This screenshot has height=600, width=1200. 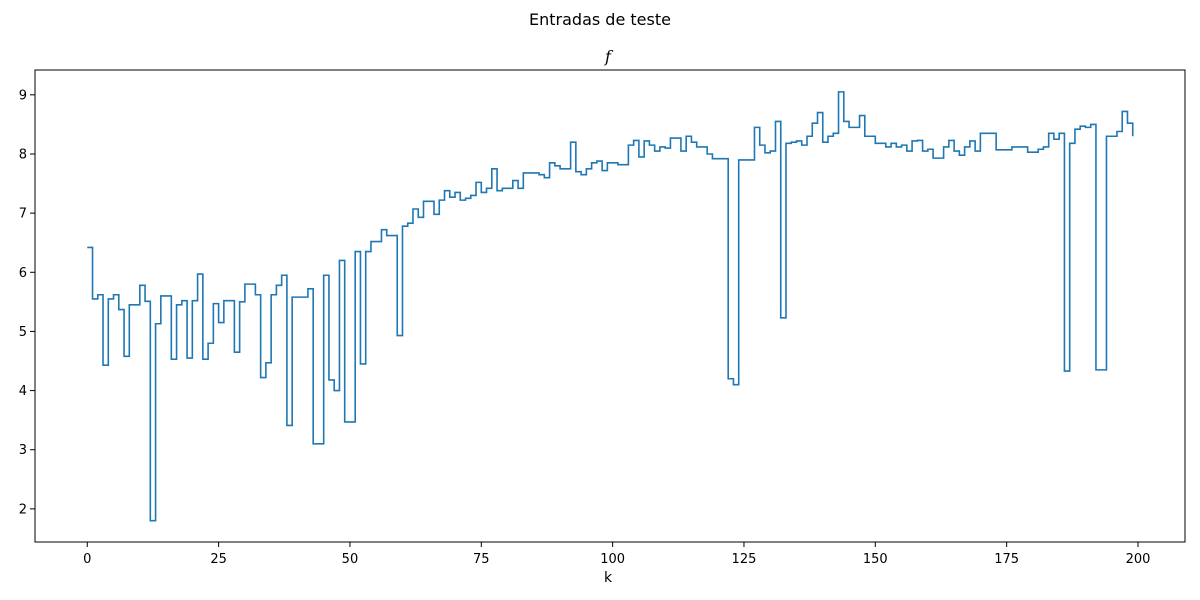 What do you see at coordinates (612, 559) in the screenshot?
I see `x-tick-label: 100` at bounding box center [612, 559].